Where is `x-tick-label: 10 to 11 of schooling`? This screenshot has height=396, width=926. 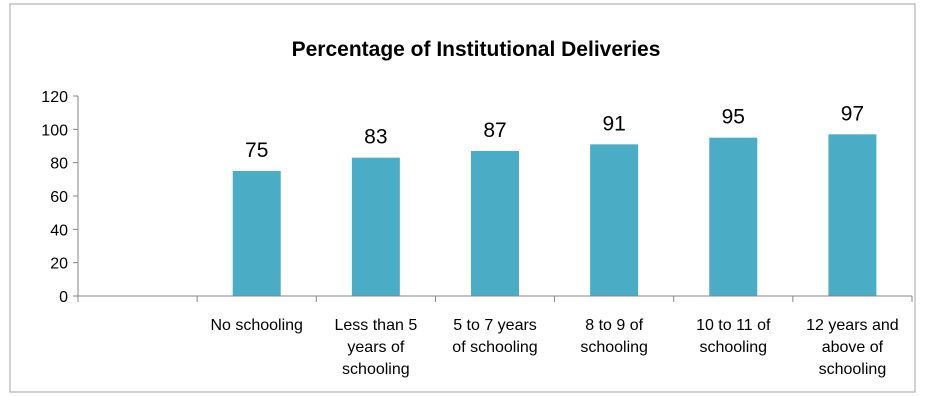 x-tick-label: 10 to 11 of schooling is located at coordinates (733, 336).